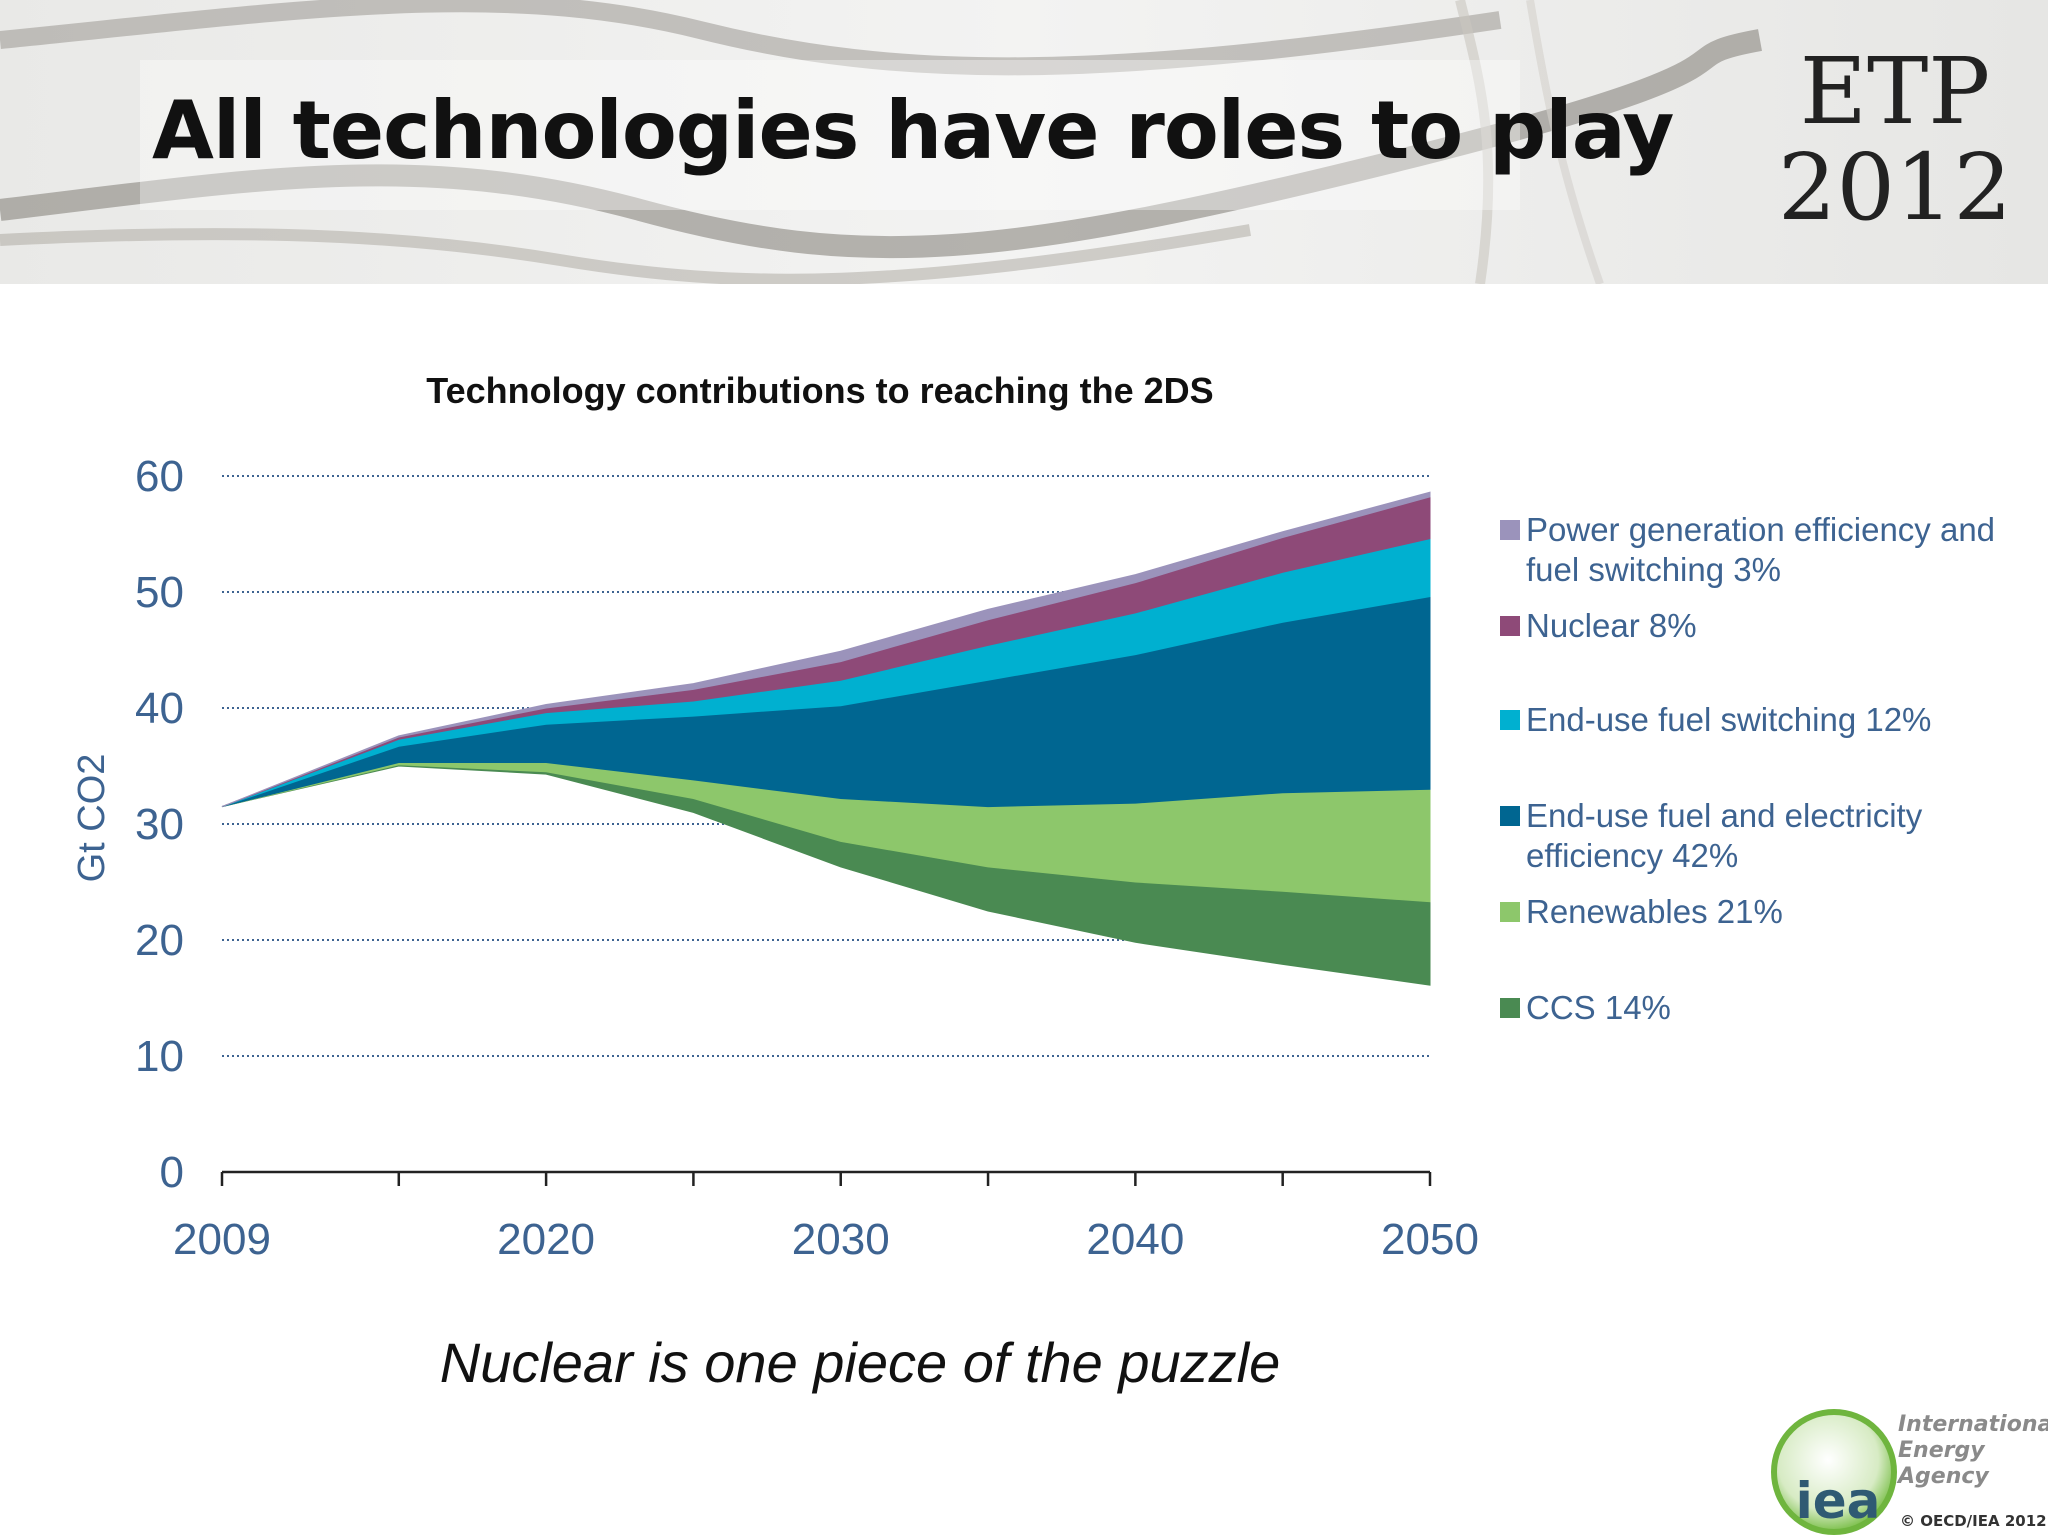 This screenshot has height=1536, width=2048. What do you see at coordinates (159, 476) in the screenshot?
I see `y-tick-label-60: 60` at bounding box center [159, 476].